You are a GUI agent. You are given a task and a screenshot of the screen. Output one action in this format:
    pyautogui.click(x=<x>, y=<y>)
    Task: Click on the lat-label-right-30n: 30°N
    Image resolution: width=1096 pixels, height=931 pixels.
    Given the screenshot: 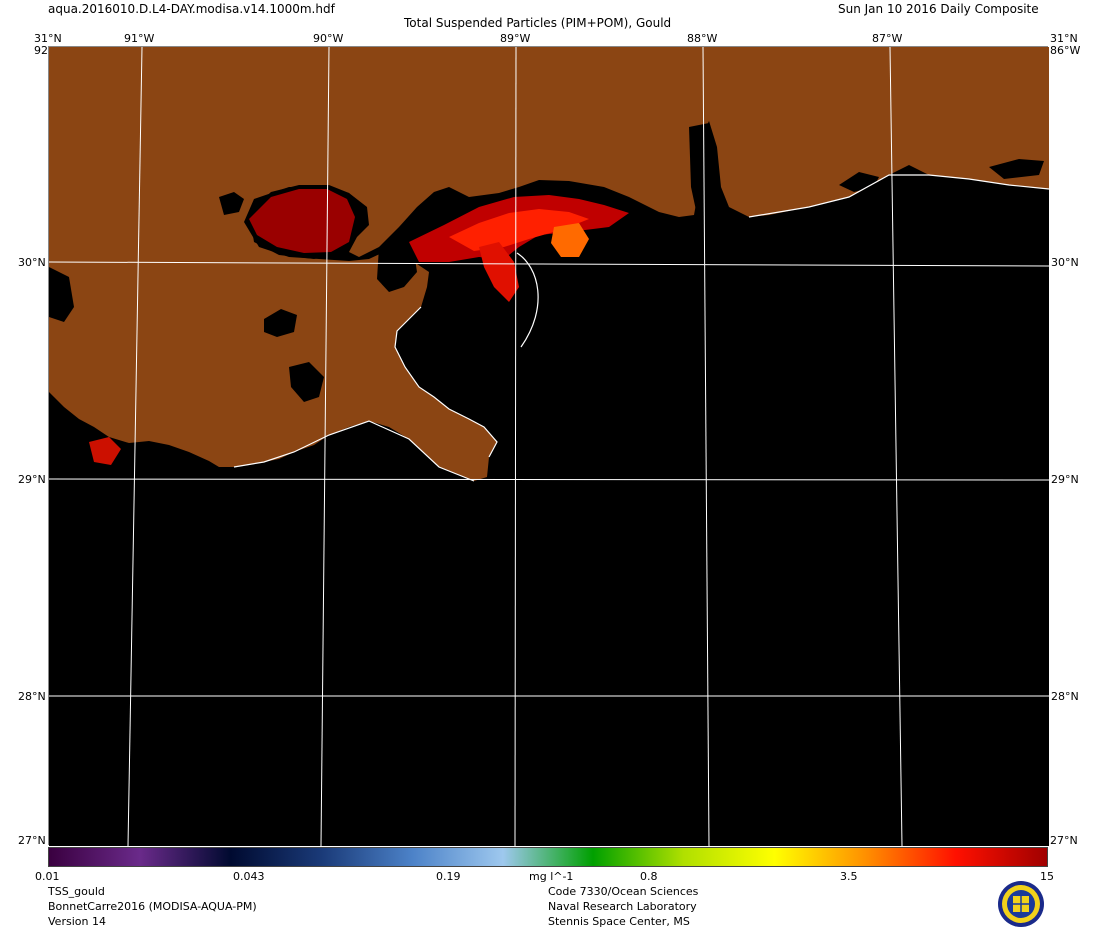 What is the action you would take?
    pyautogui.click(x=1065, y=262)
    